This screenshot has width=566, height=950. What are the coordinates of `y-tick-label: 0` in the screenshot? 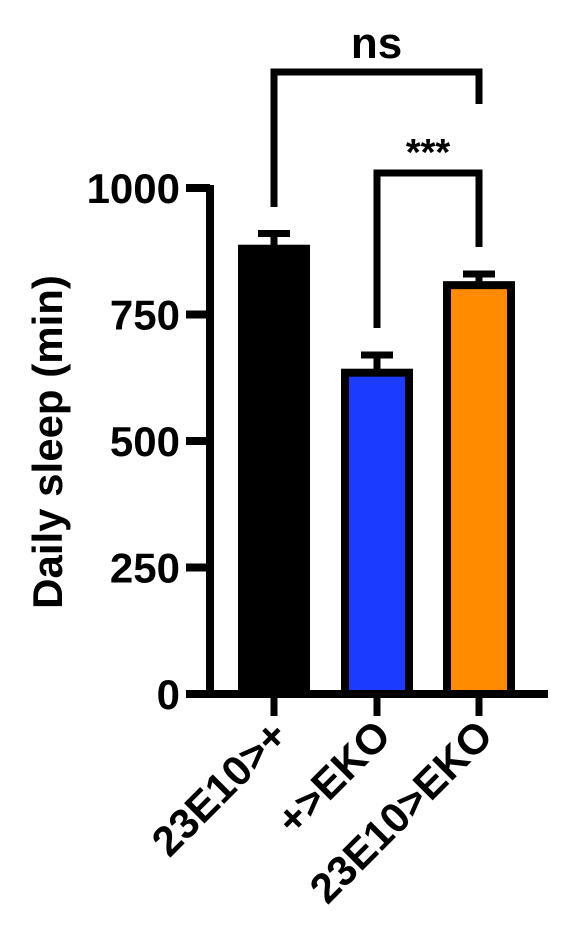 It's located at (168, 694).